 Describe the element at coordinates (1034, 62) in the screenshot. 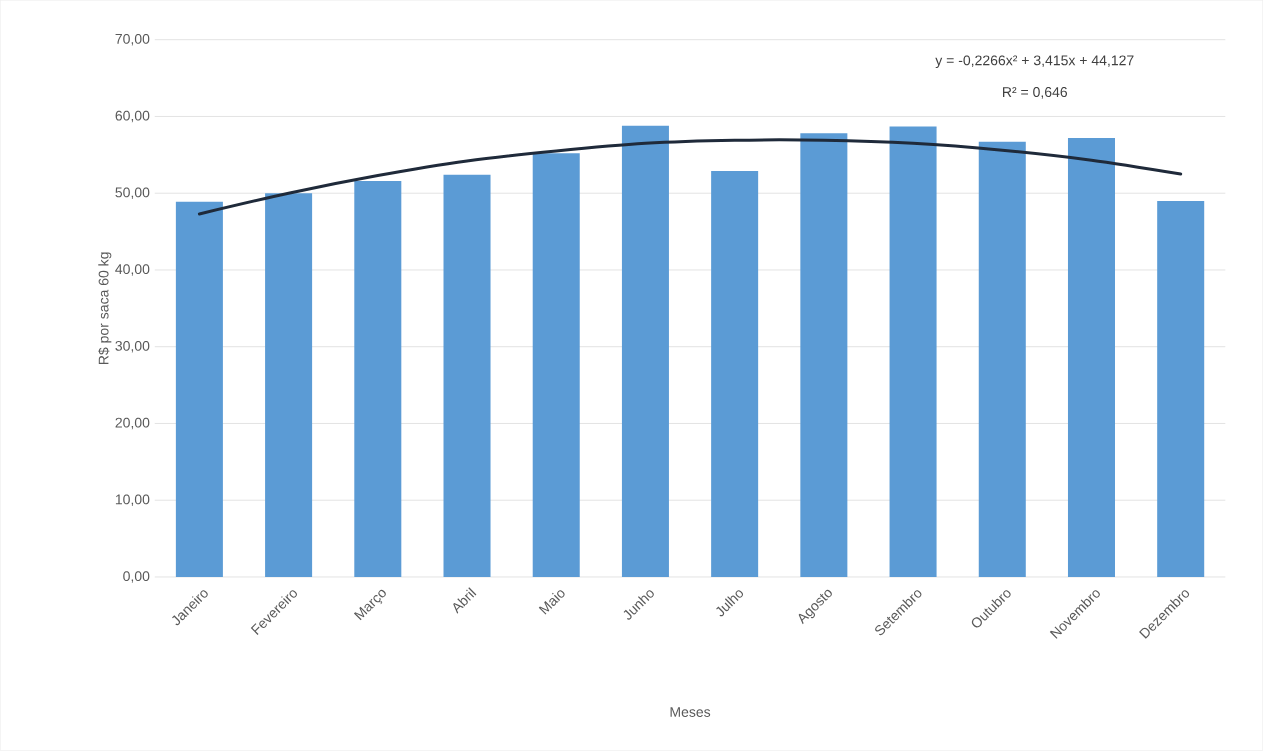

I see `annotation: y = -0,2266x² + 3,415x + 44,127` at that location.